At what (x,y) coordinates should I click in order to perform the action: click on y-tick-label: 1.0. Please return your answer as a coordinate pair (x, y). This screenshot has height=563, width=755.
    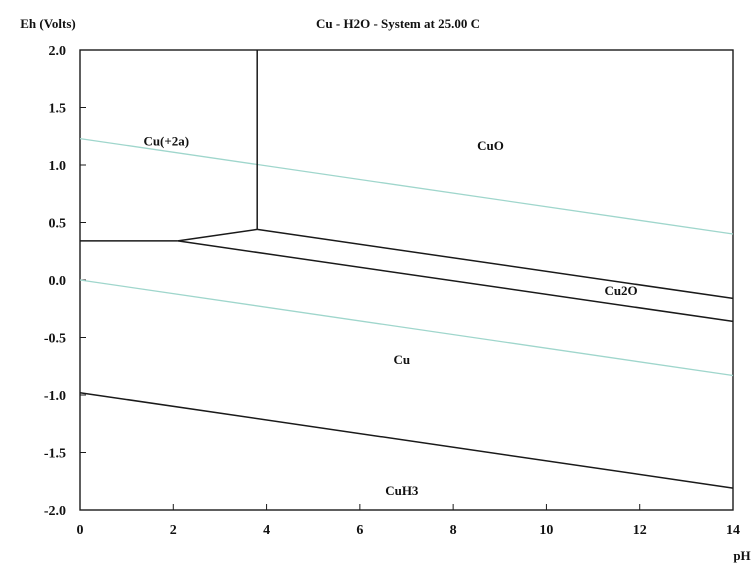
    Looking at the image, I should click on (58, 166).